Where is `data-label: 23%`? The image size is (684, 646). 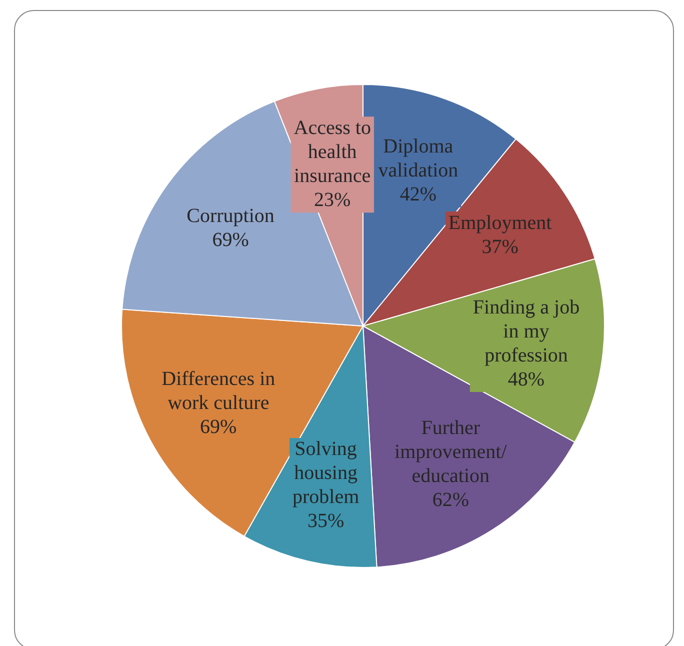
data-label: 23% is located at coordinates (332, 199).